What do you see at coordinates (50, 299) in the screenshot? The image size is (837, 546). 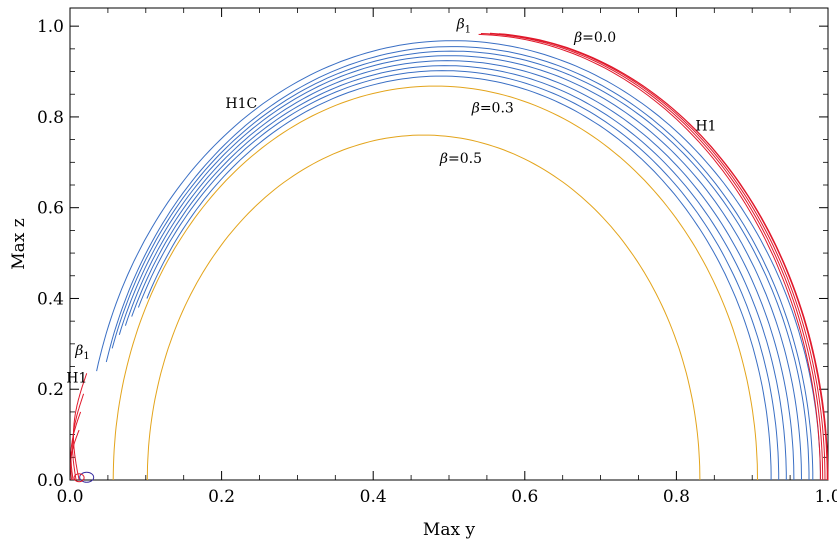 I see `y-tick-label: 0.4` at bounding box center [50, 299].